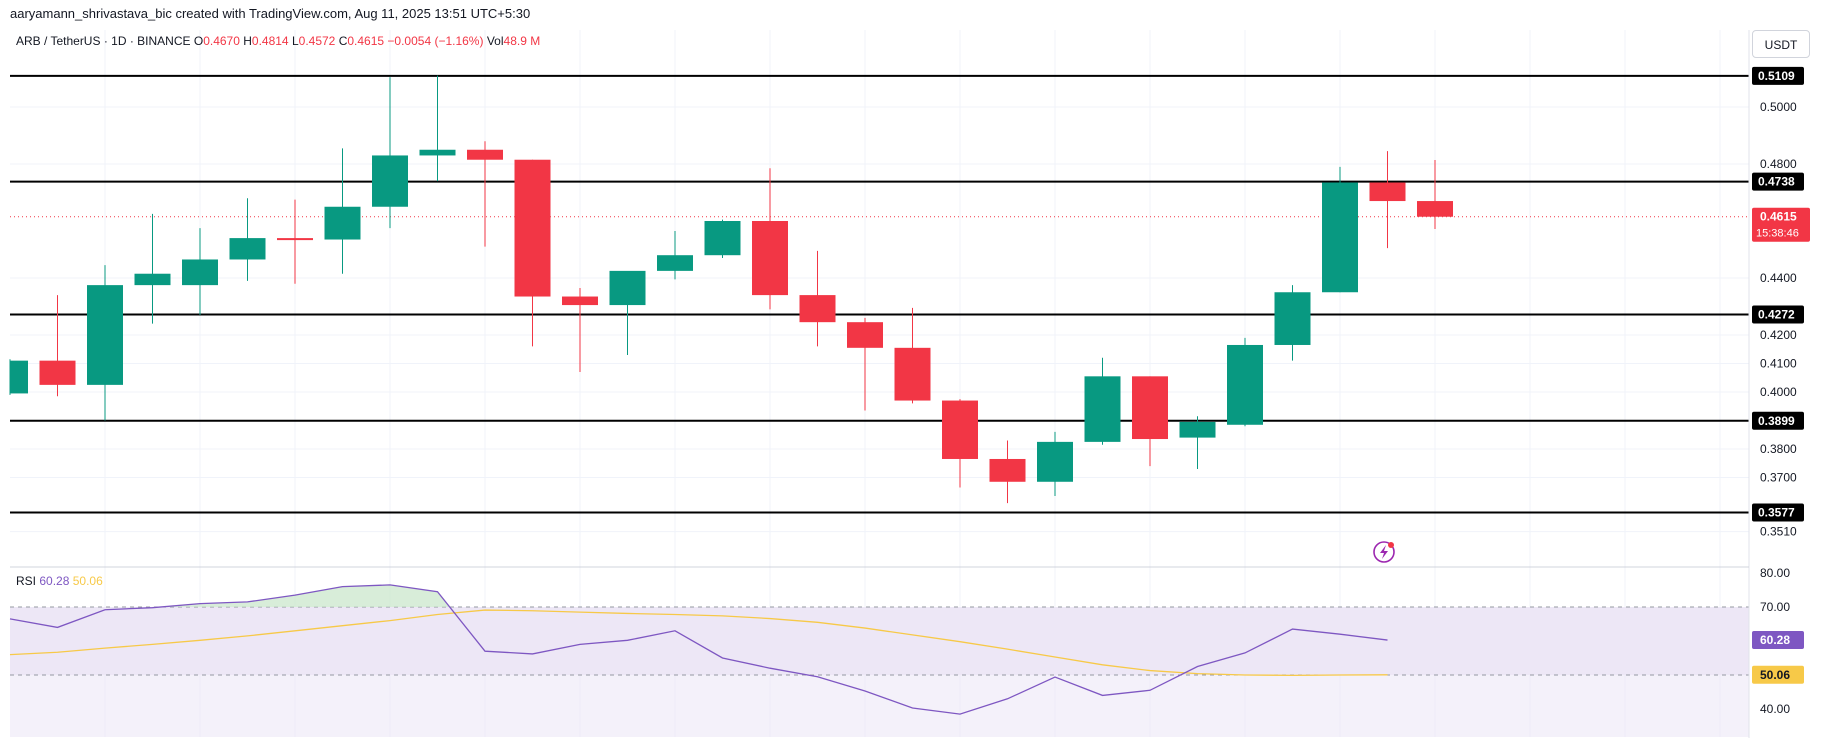 The image size is (1825, 738). What do you see at coordinates (1778, 164) in the screenshot?
I see `price-tick-label: 0.4800` at bounding box center [1778, 164].